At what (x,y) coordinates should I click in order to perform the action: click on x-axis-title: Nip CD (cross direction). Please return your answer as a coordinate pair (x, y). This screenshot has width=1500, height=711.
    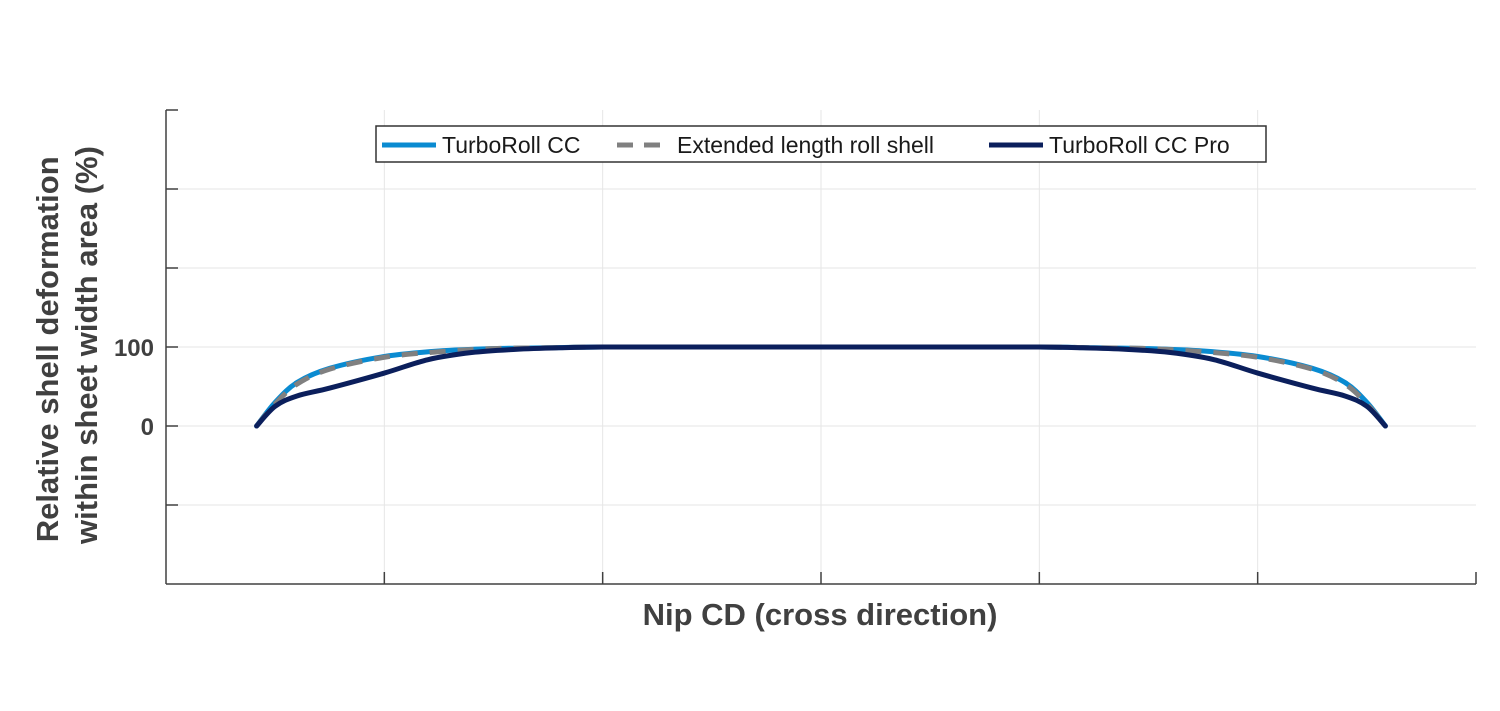
    Looking at the image, I should click on (820, 614).